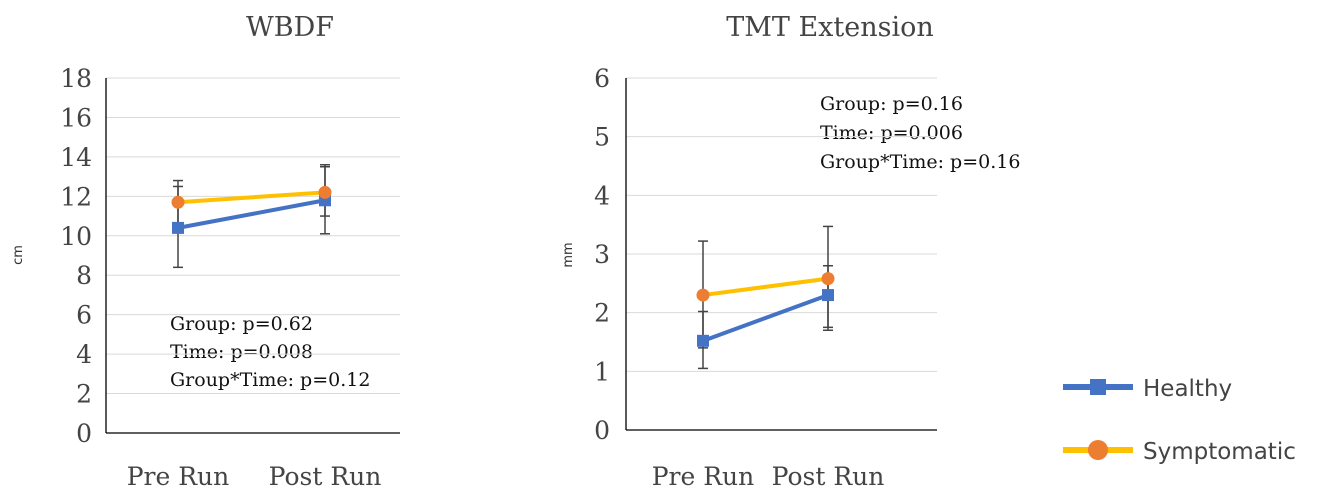  I want to click on legend-symptomatic-marker, so click(1098, 450).